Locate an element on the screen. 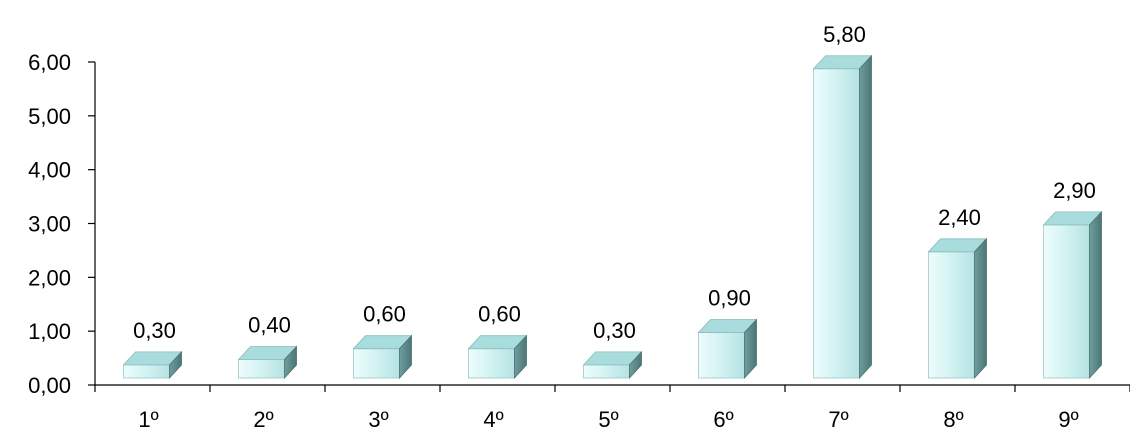  data-label: 0,40 is located at coordinates (269, 324).